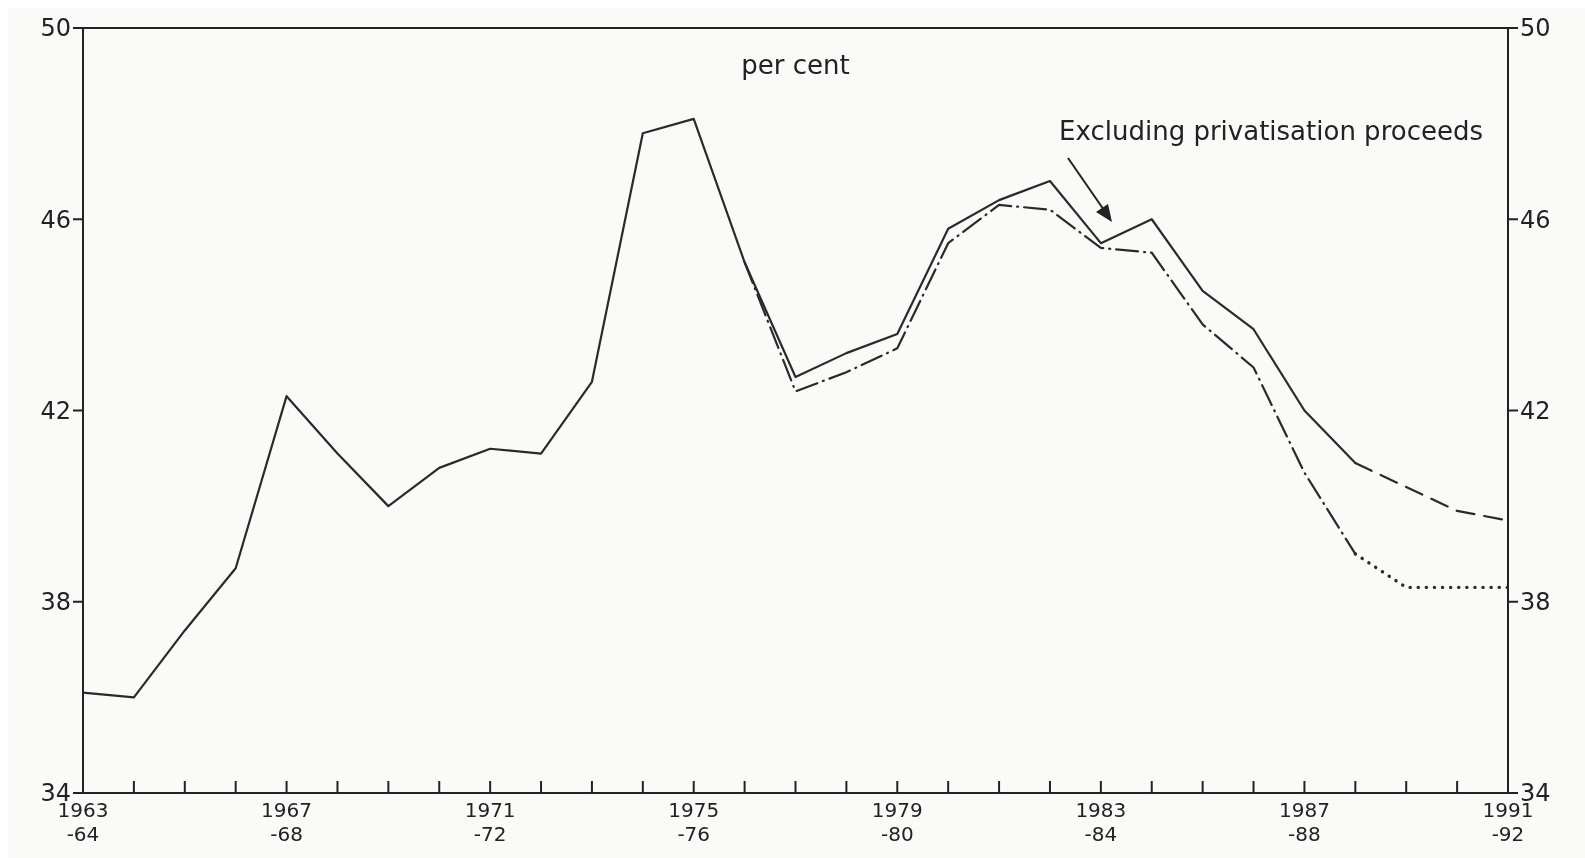 The width and height of the screenshot is (1585, 858). Describe the element at coordinates (1535, 602) in the screenshot. I see `y2-tick-label: 38` at that location.